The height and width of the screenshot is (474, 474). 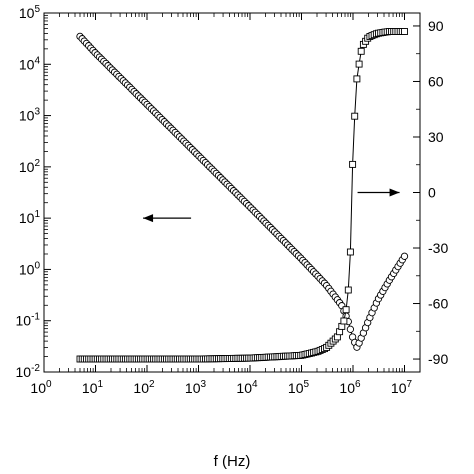 What do you see at coordinates (30, 12) in the screenshot?
I see `y-left-tick-label: 10⁵` at bounding box center [30, 12].